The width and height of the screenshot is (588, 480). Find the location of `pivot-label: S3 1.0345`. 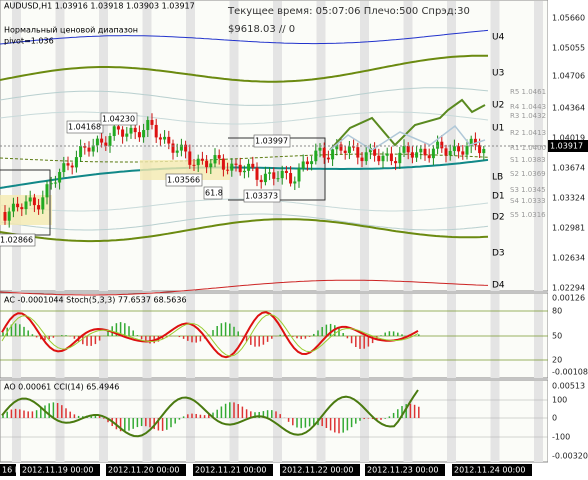

pivot-label: S3 1.0345 is located at coordinates (528, 190).